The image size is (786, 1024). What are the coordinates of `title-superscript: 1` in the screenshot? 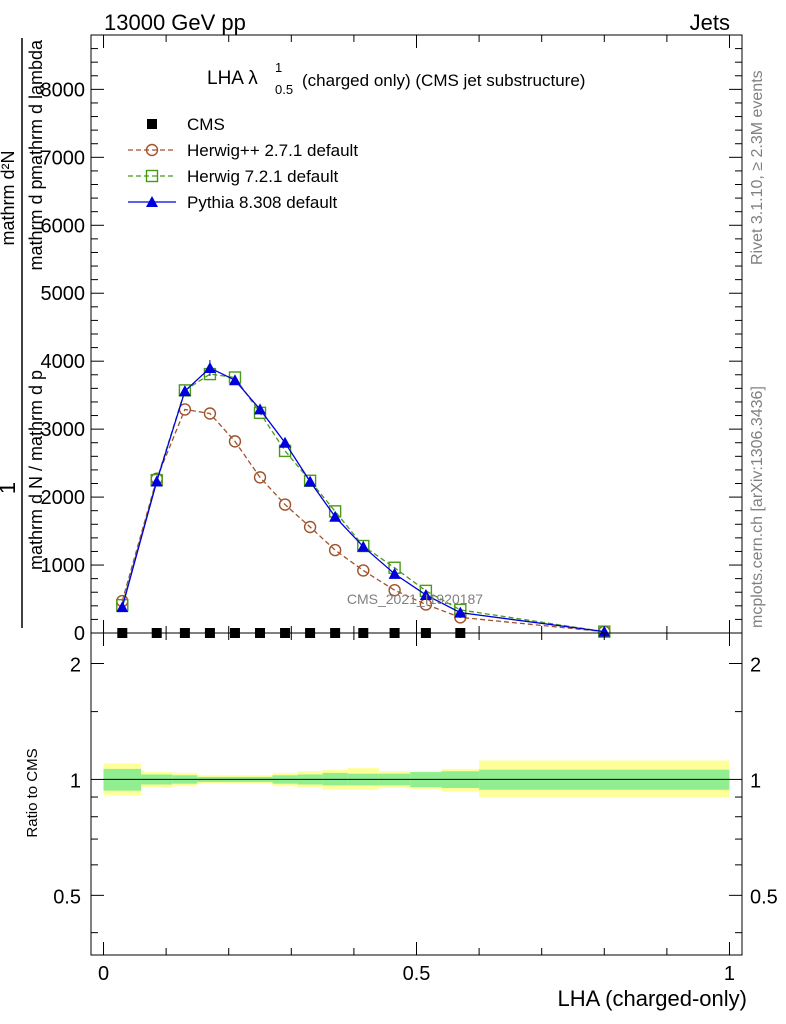 It's located at (278, 67).